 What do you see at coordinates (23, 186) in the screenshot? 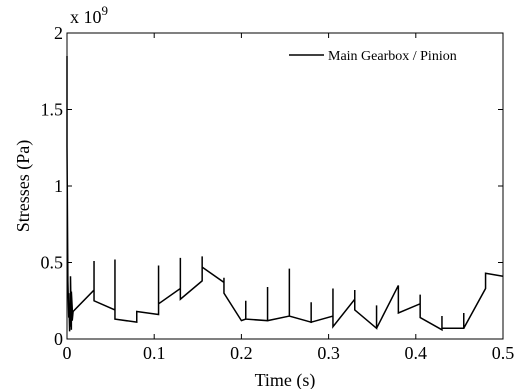
I see `y-axis-label: Stresses (Pa)` at bounding box center [23, 186].